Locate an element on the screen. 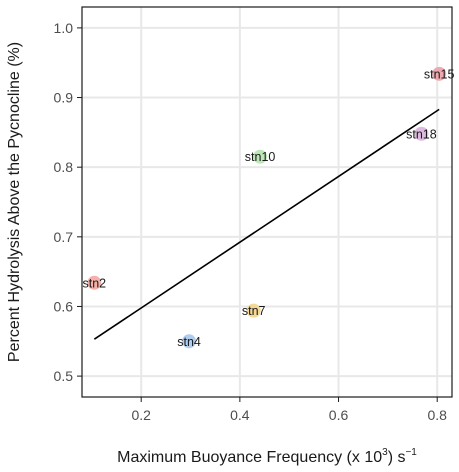  x-axis-title-exponent: 3 is located at coordinates (385, 452).